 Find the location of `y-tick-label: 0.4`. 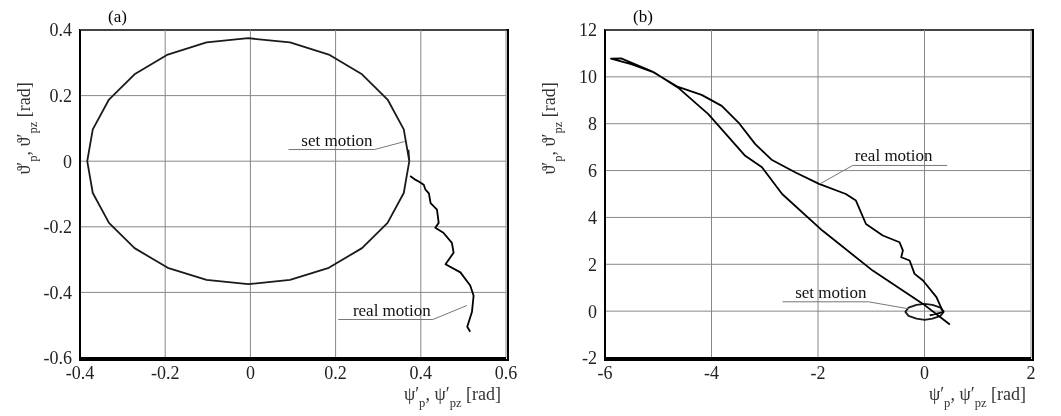

y-tick-label: 0.4 is located at coordinates (60, 30).